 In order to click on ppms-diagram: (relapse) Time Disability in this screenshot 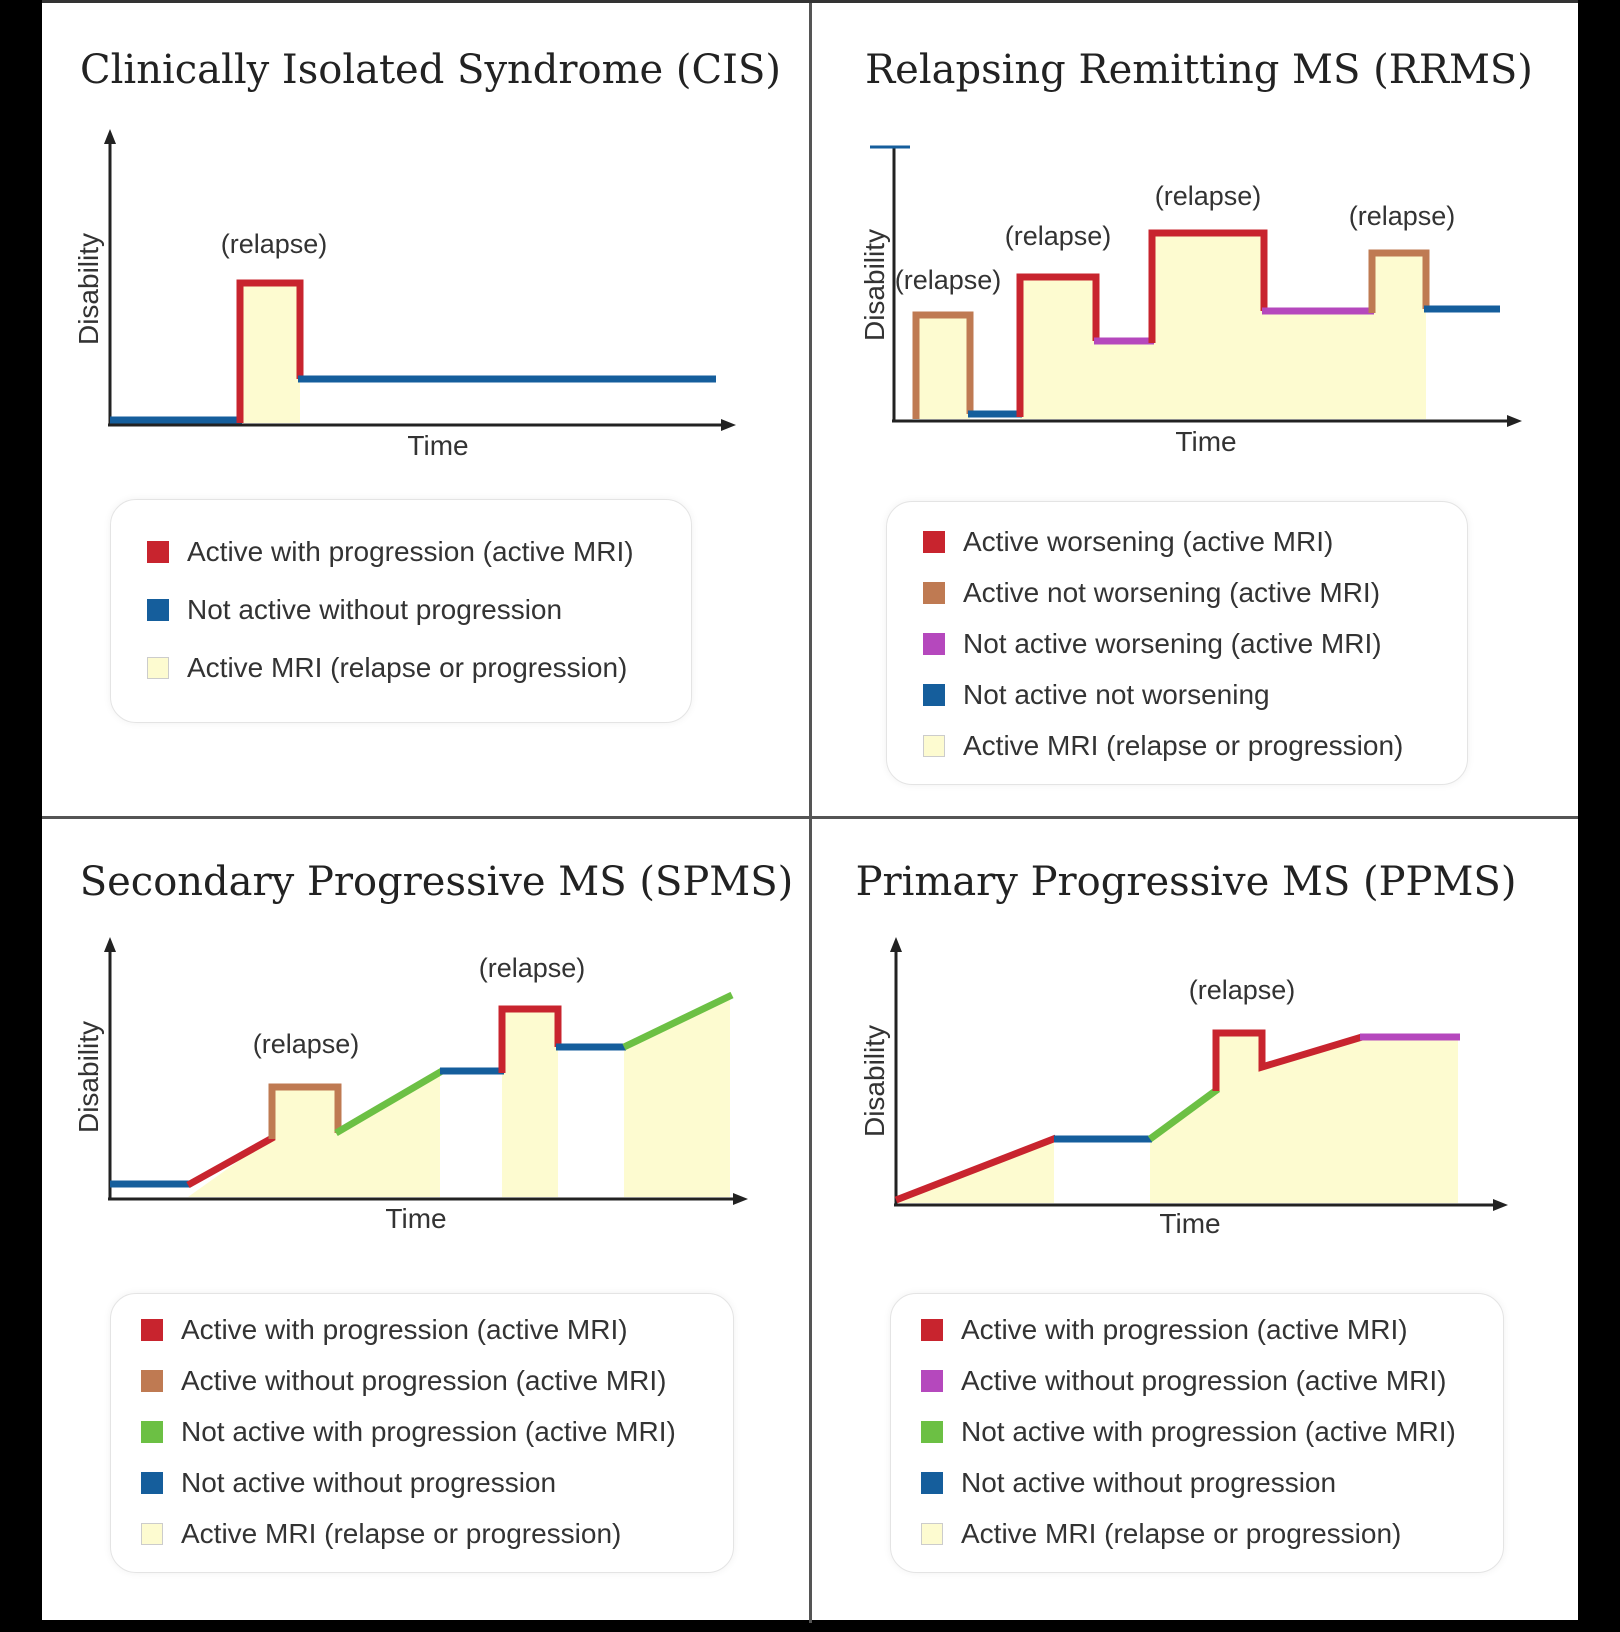, I will do `click(1183, 1088)`.